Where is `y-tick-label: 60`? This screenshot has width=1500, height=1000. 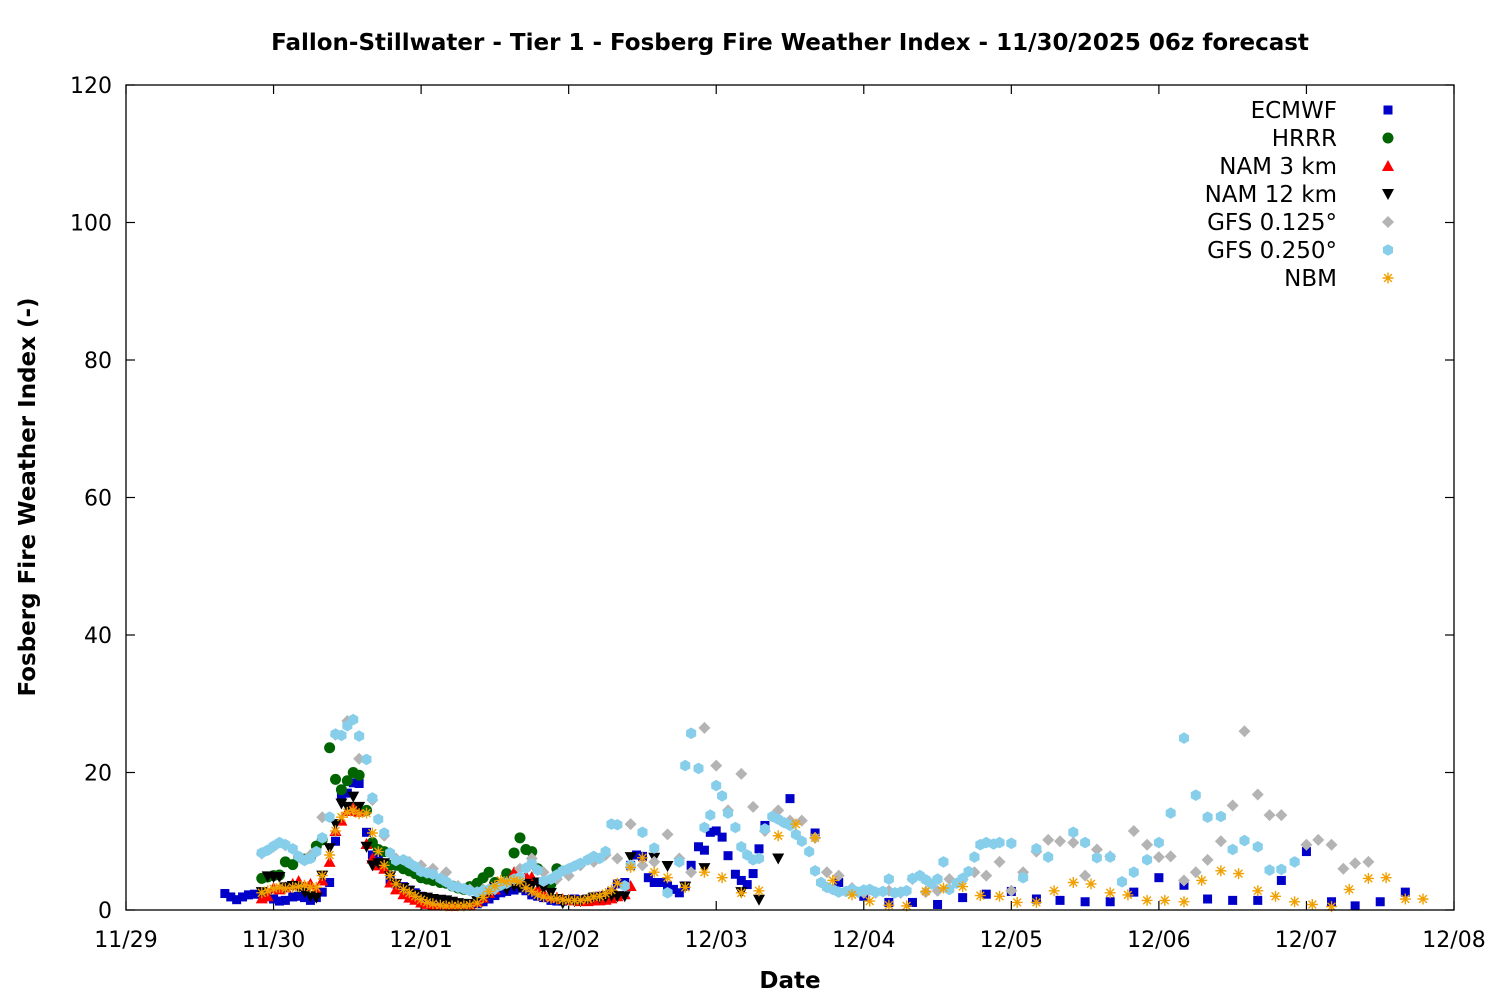 y-tick-label: 60 is located at coordinates (98, 499).